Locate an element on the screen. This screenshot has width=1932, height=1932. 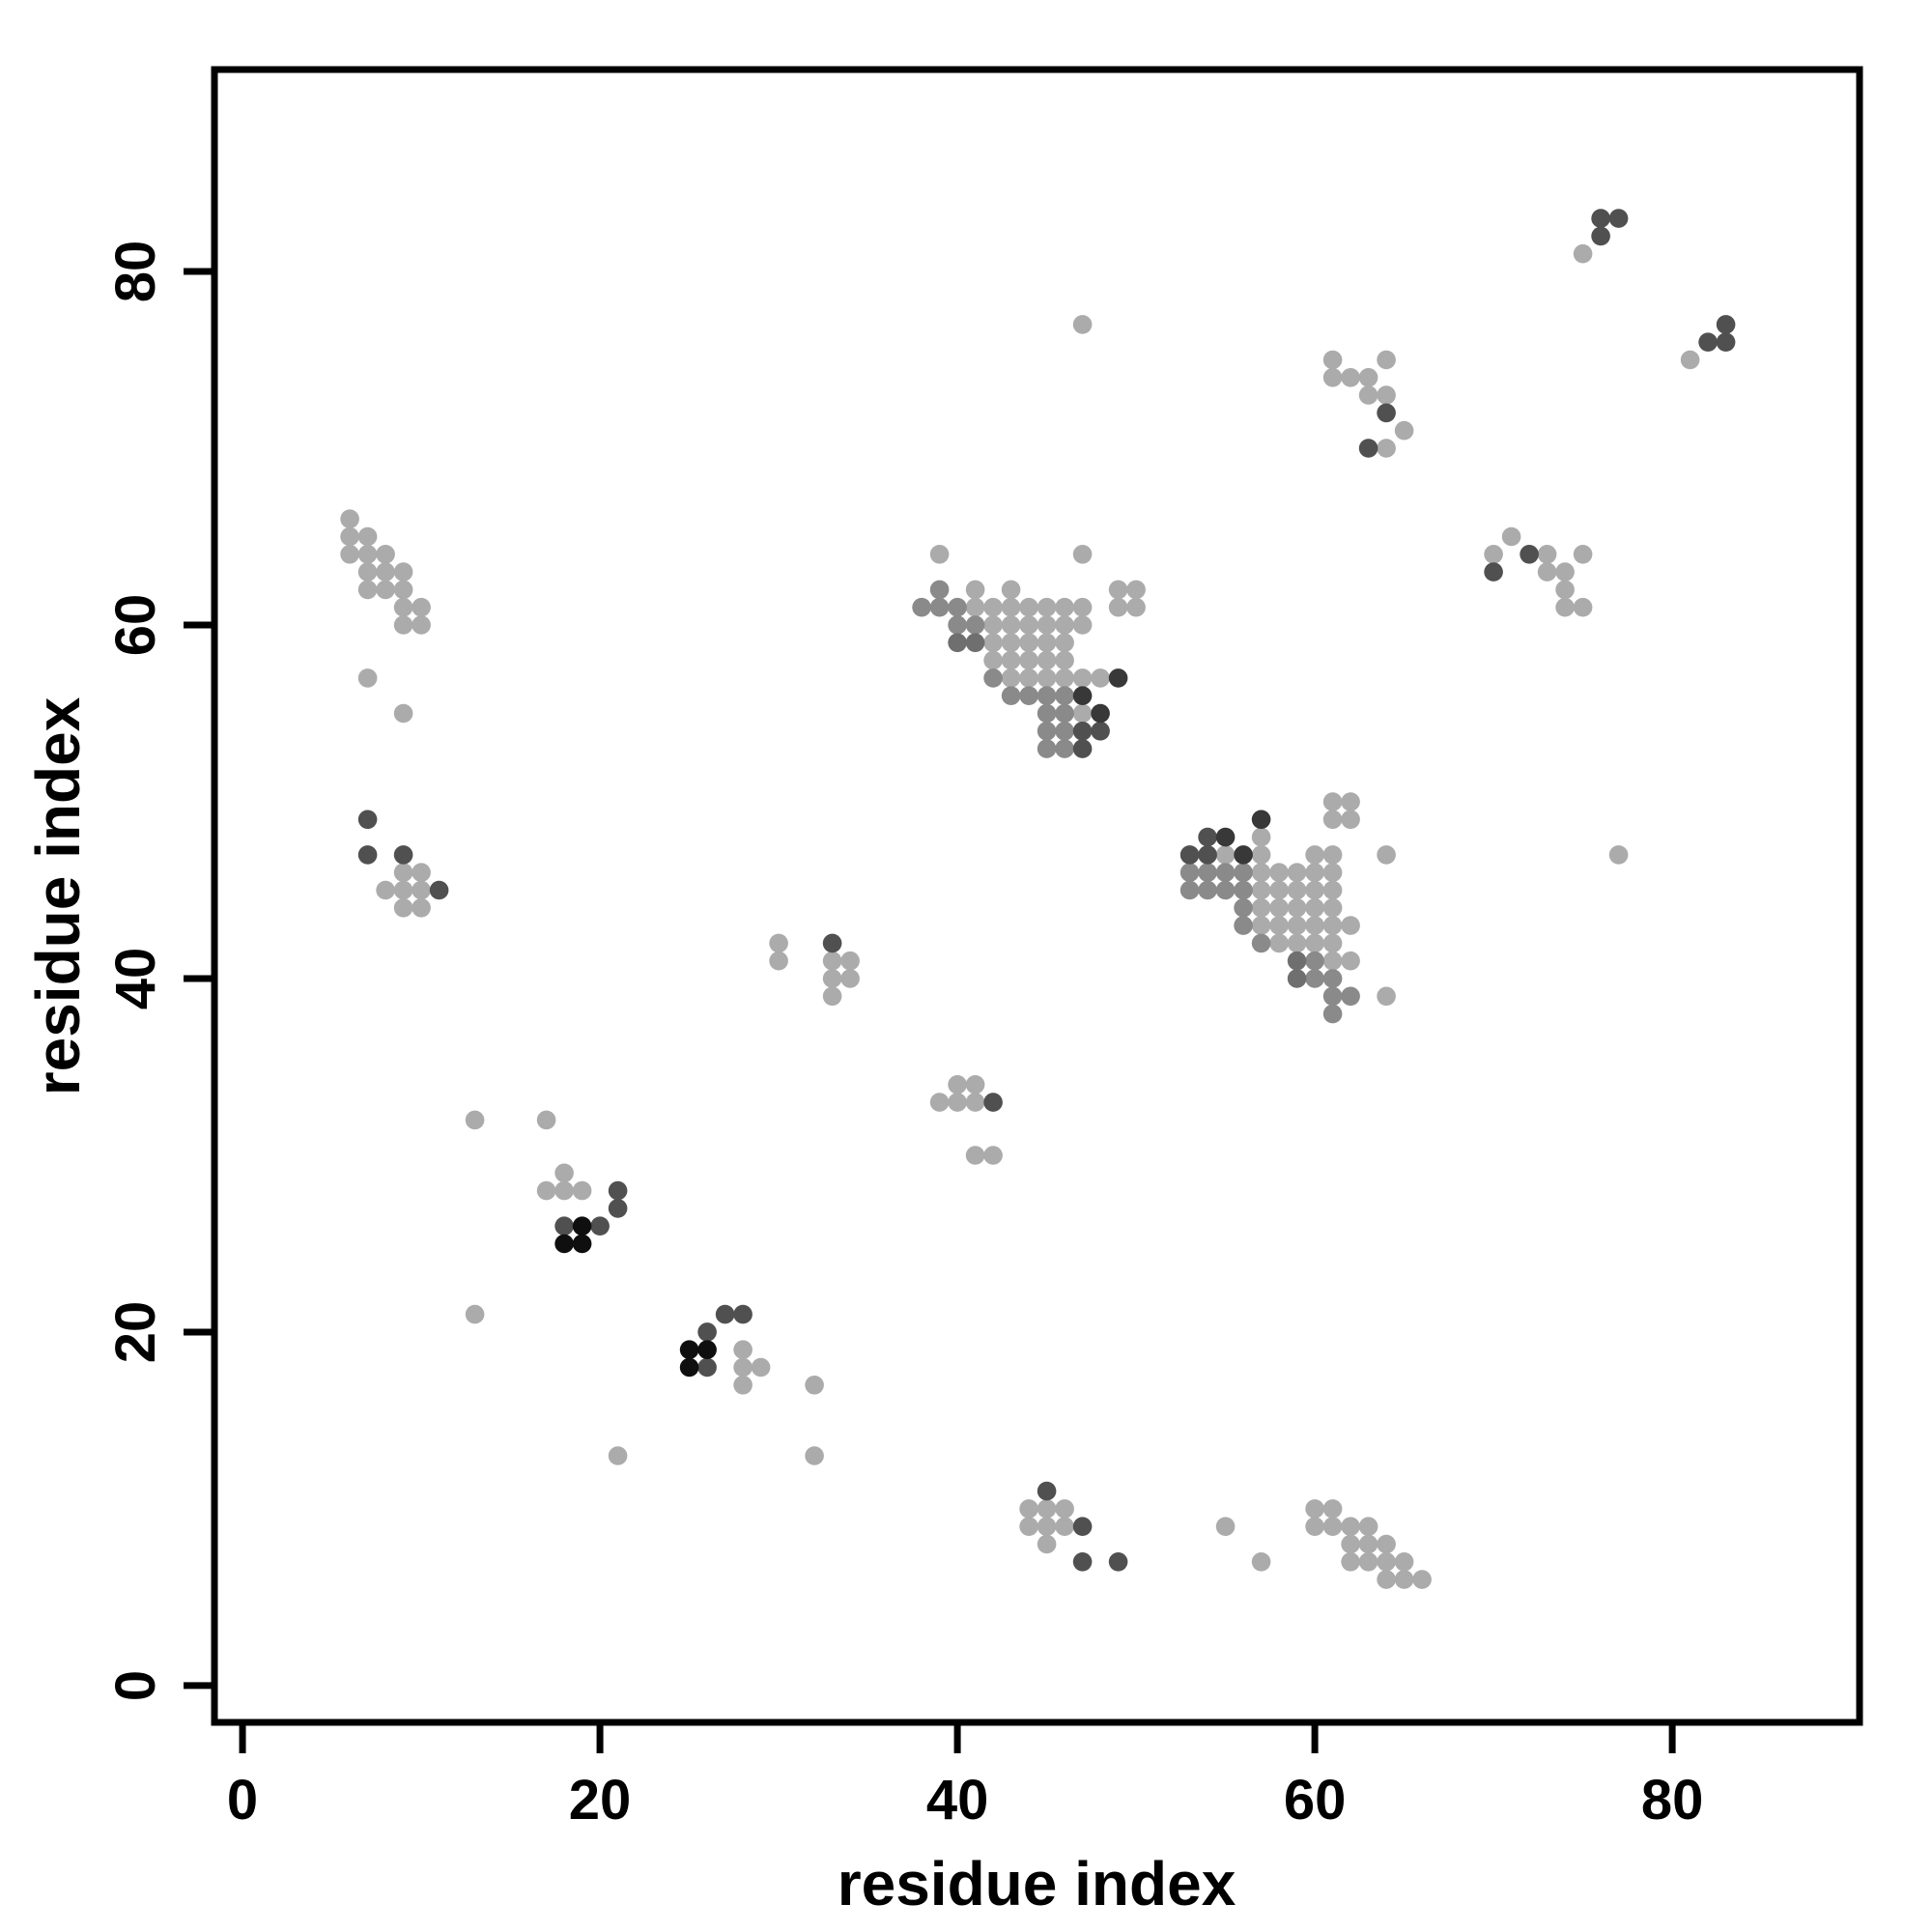
x-axis-ticks: 0 20 40 60 80 is located at coordinates (965, 1777).